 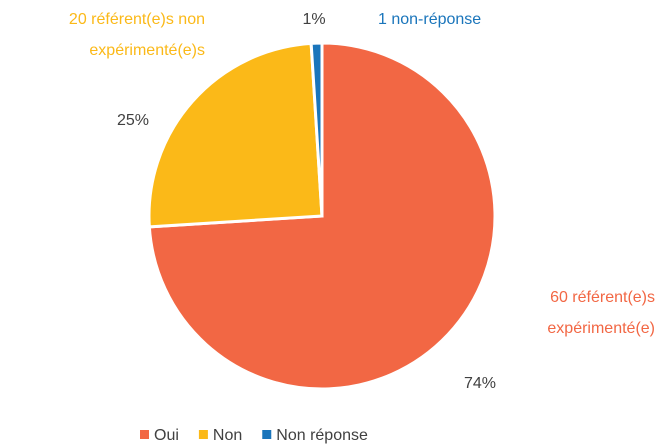 I want to click on legend-label: Non réponse, so click(x=322, y=435).